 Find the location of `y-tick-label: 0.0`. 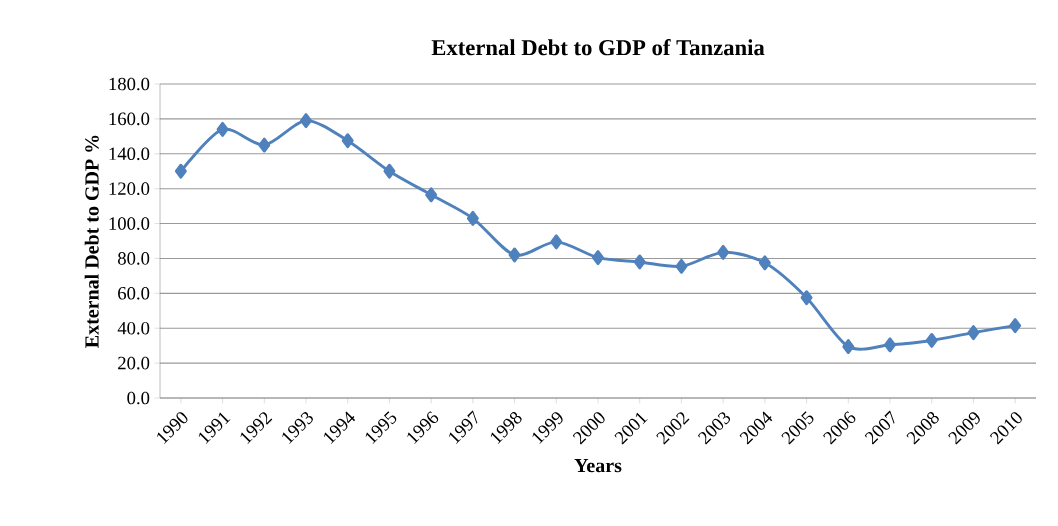

y-tick-label: 0.0 is located at coordinates (138, 398).